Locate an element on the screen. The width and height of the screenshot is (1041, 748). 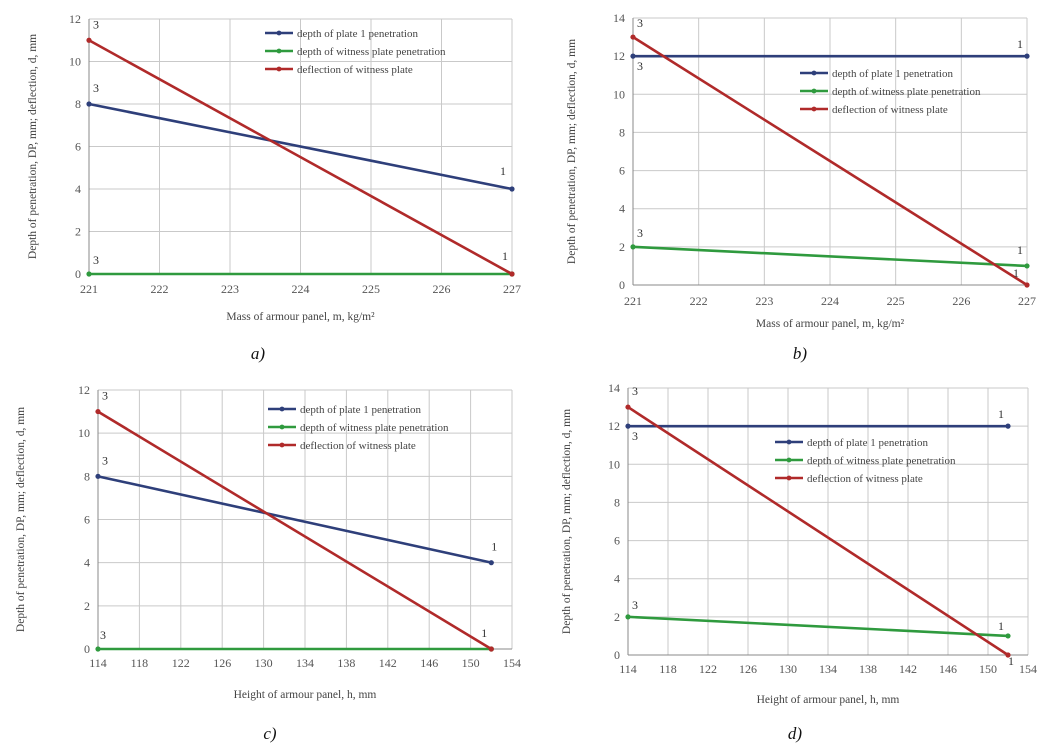
panel-caption: c) is located at coordinates (270, 733).